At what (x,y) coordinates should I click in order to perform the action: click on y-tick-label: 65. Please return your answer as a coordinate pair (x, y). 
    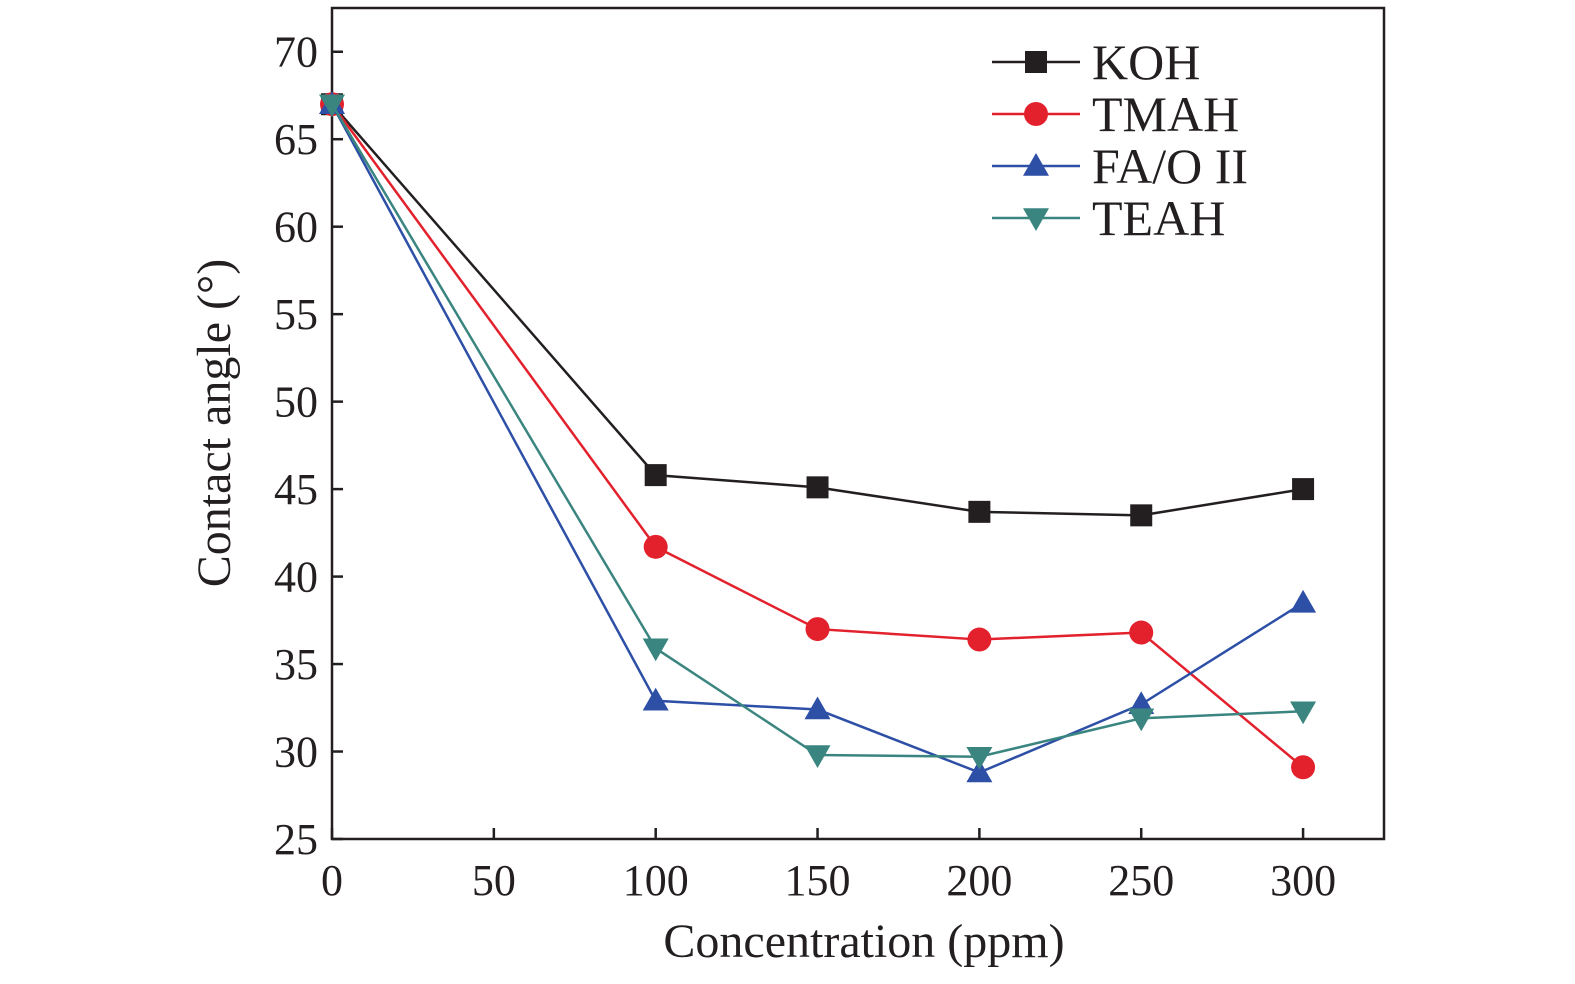
    Looking at the image, I should click on (296, 139).